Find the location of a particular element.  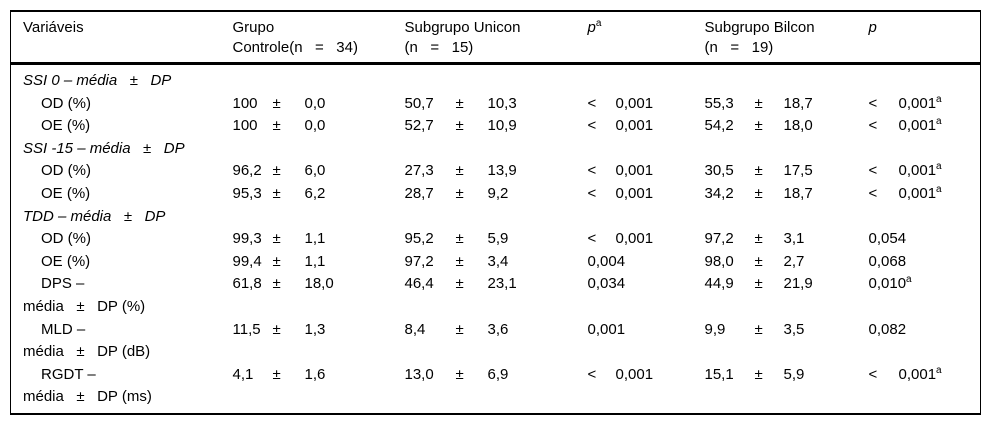

cell-controle: 61,8 ±18,0 is located at coordinates (307, 295).